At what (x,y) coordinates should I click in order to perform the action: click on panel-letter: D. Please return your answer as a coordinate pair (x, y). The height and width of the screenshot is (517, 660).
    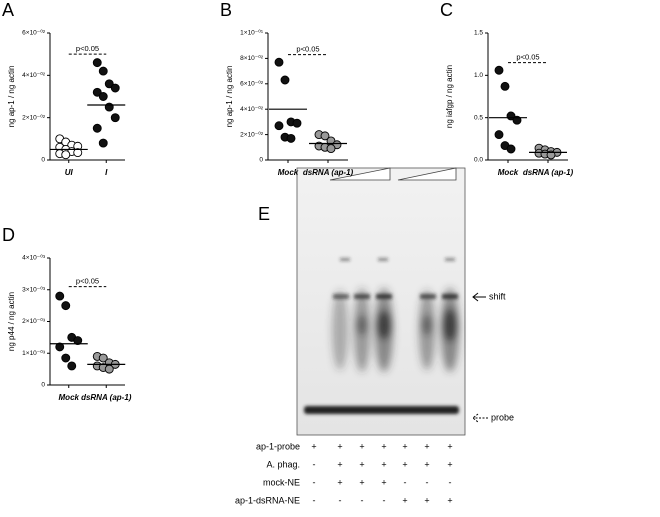
    Looking at the image, I should click on (8, 235).